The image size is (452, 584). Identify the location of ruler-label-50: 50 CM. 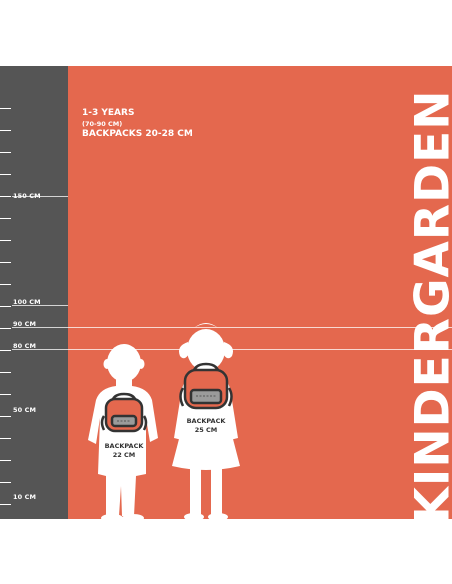
(25, 410).